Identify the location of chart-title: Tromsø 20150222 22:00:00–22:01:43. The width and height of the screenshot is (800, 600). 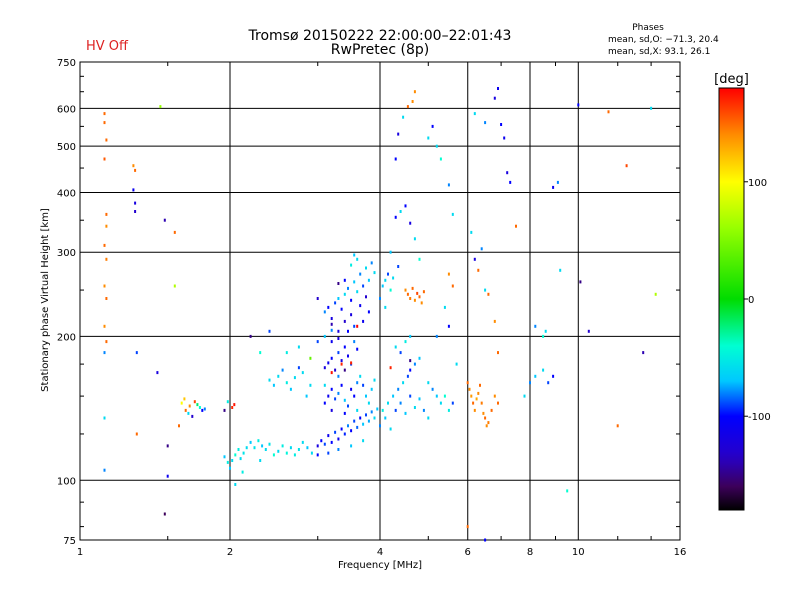
(380, 36).